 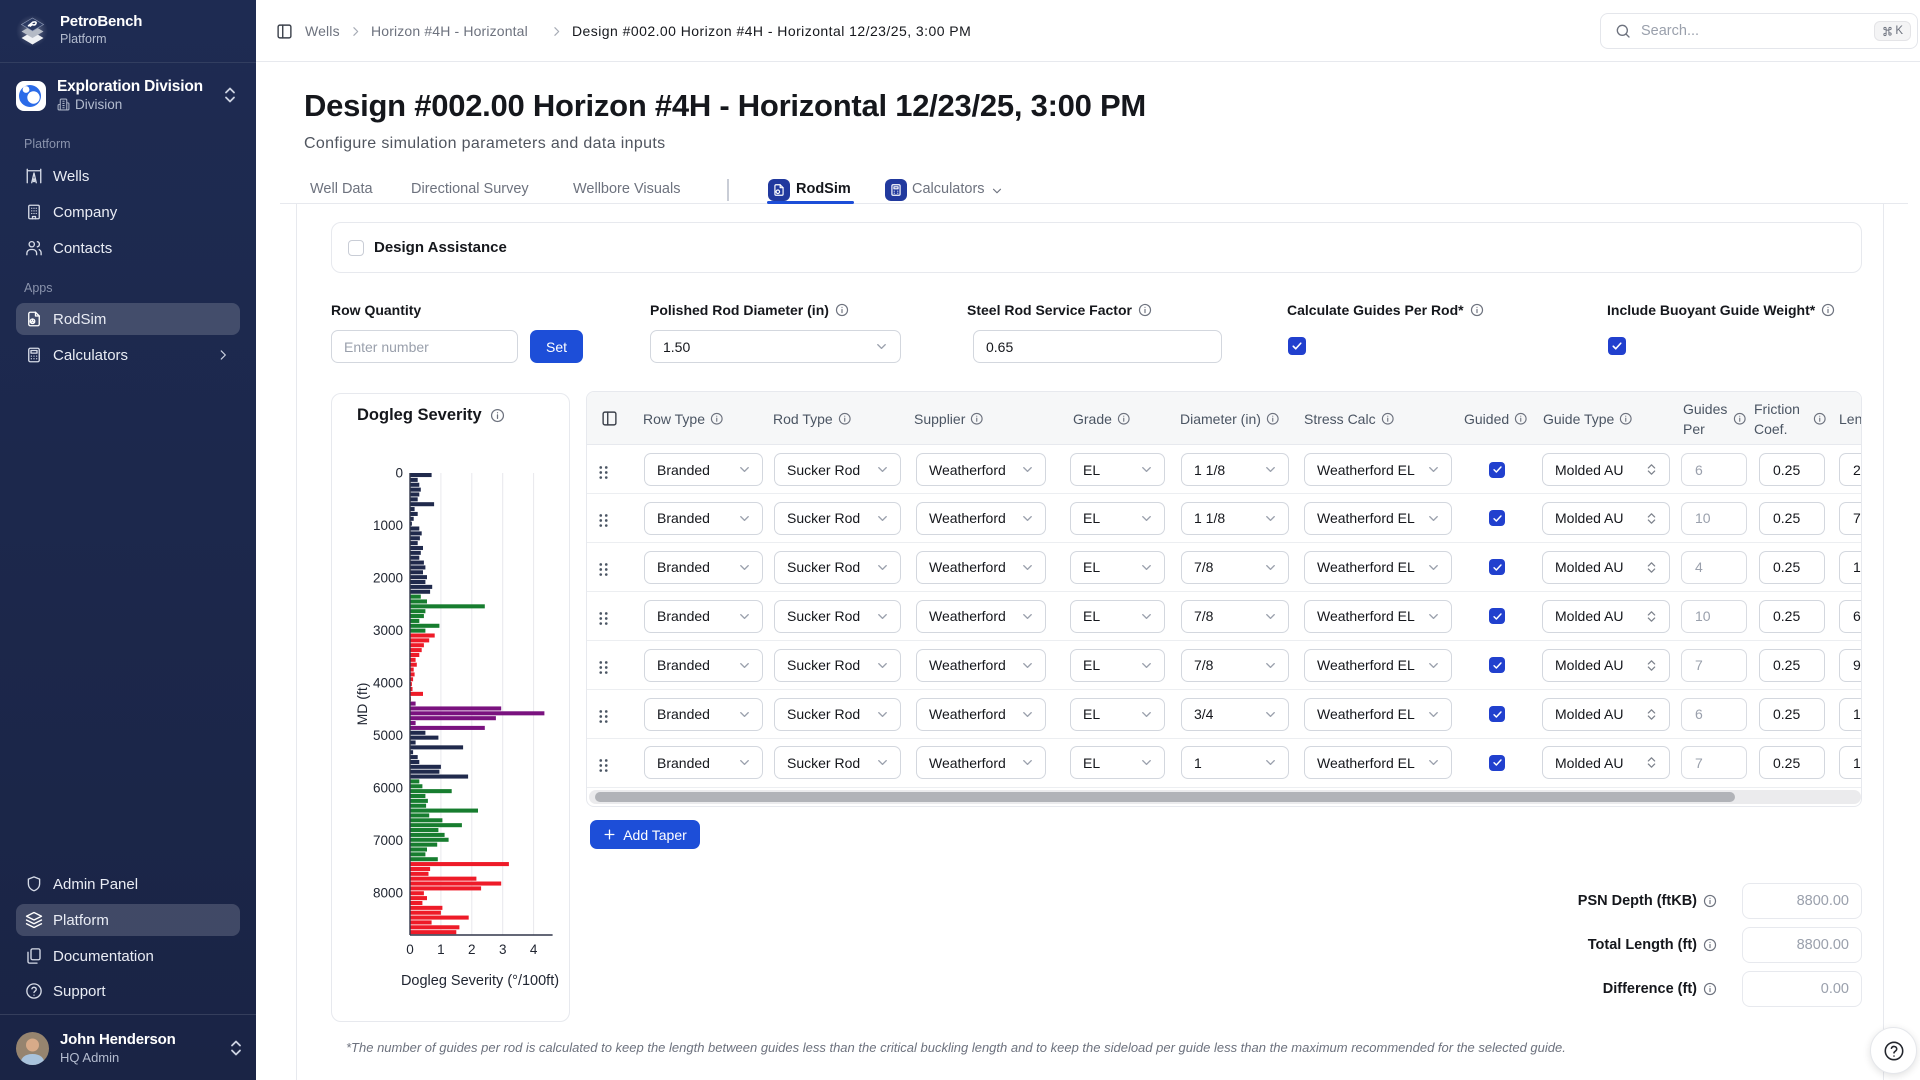 What do you see at coordinates (388, 630) in the screenshot?
I see `svg-text: 3000` at bounding box center [388, 630].